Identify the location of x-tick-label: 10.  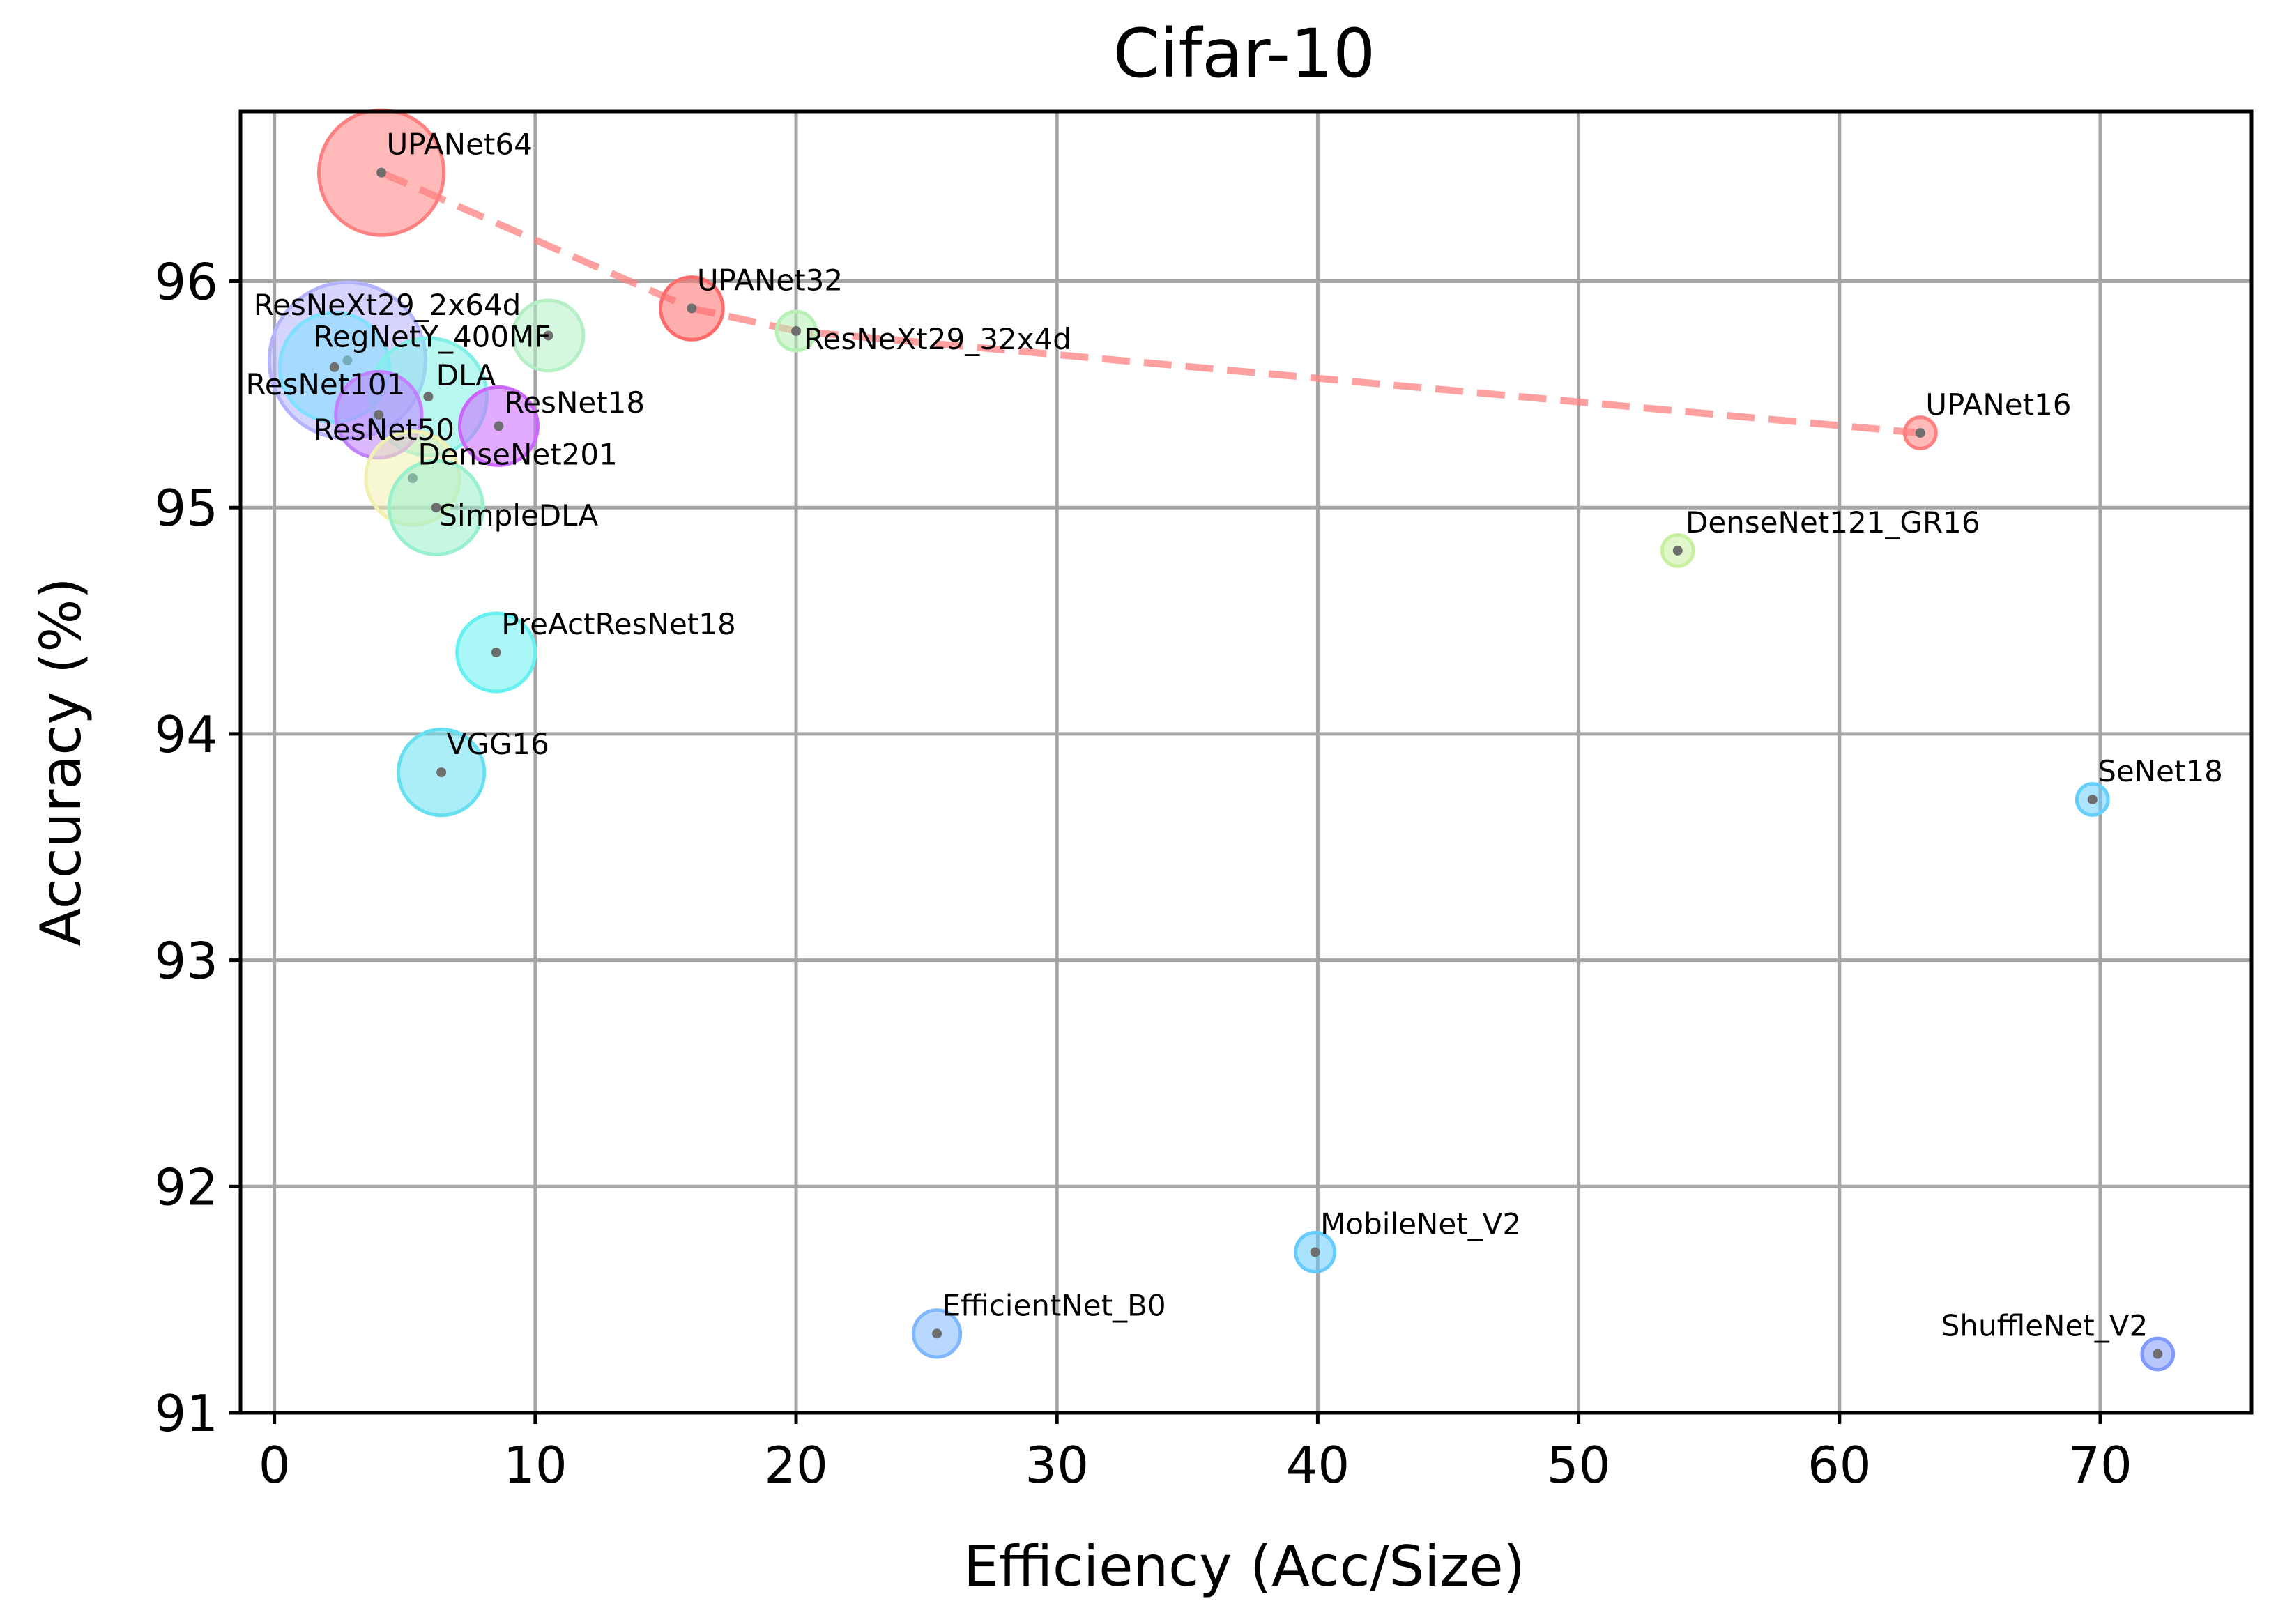
(535, 1465).